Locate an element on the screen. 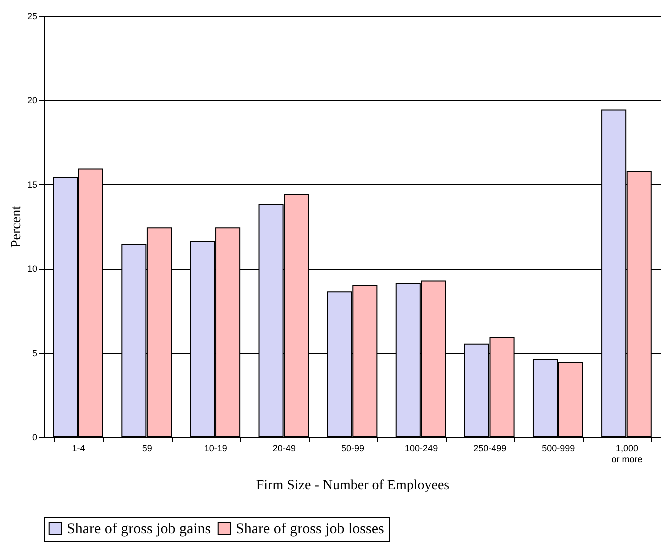 This screenshot has width=665, height=550. x-tick-label: 10-19 is located at coordinates (216, 449).